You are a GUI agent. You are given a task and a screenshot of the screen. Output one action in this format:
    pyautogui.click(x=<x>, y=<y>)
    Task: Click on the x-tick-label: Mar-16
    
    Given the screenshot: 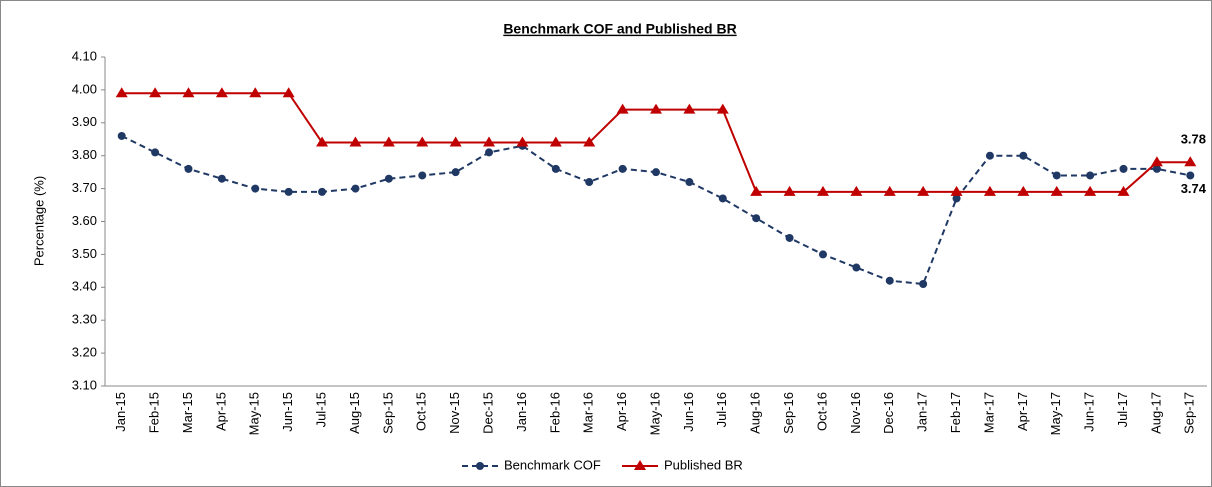 What is the action you would take?
    pyautogui.click(x=588, y=412)
    